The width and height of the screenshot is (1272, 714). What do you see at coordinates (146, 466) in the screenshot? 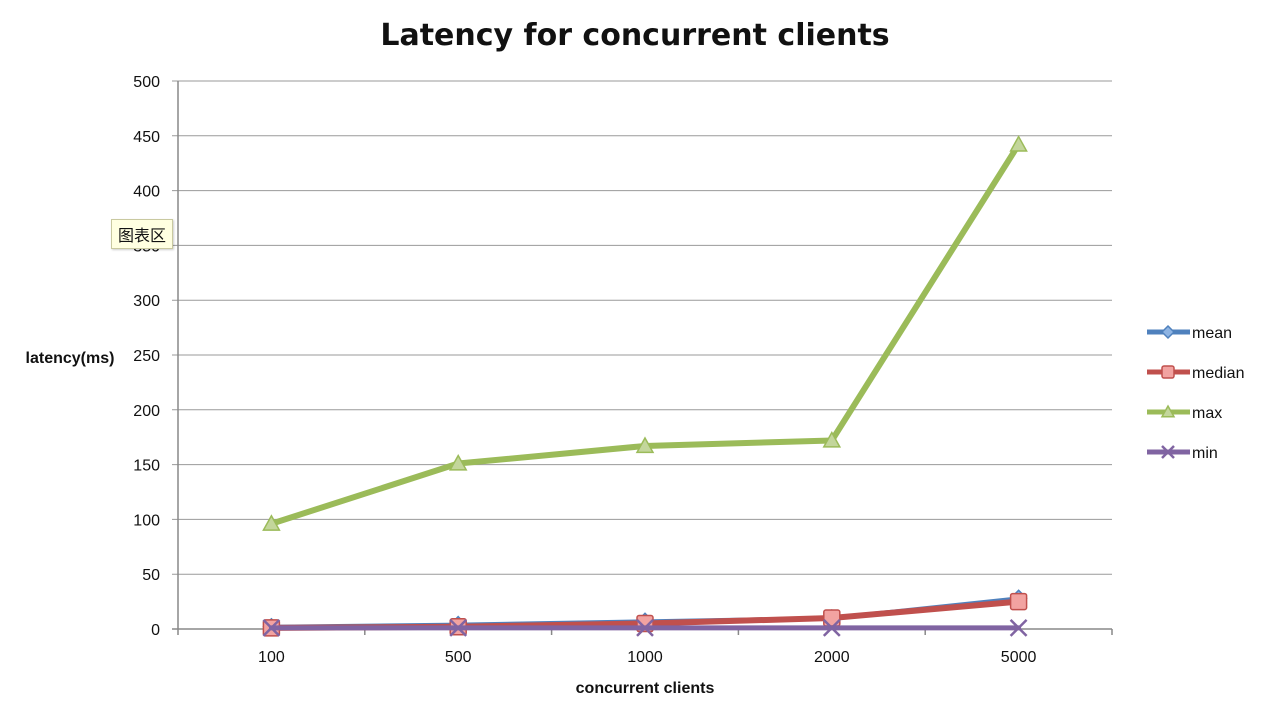
I see `y-tick-label: 150` at bounding box center [146, 466].